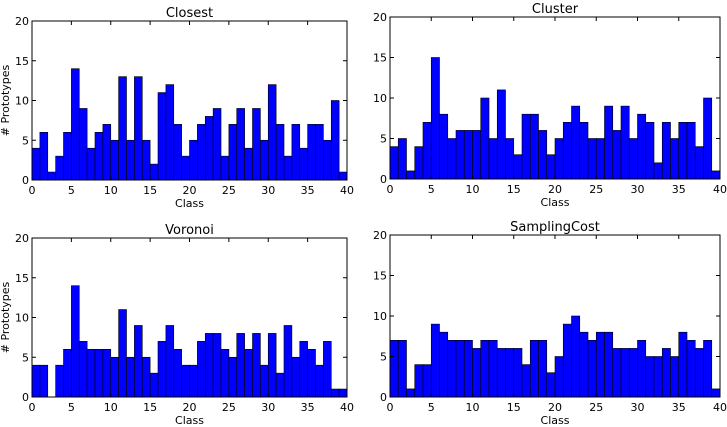 This screenshot has height=427, width=727. I want to click on chart-title: SamplingCost, so click(555, 227).